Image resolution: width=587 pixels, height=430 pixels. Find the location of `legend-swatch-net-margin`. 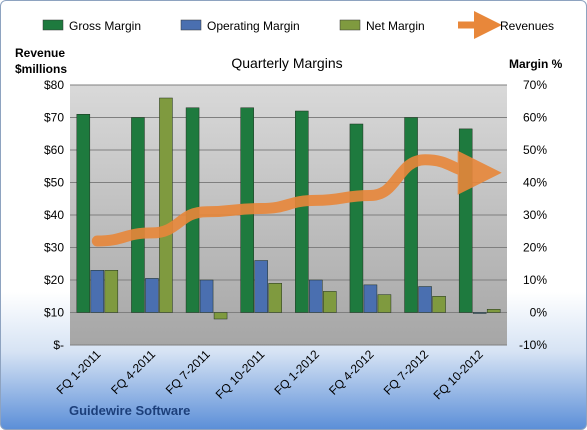

legend-swatch-net-margin is located at coordinates (350, 25).